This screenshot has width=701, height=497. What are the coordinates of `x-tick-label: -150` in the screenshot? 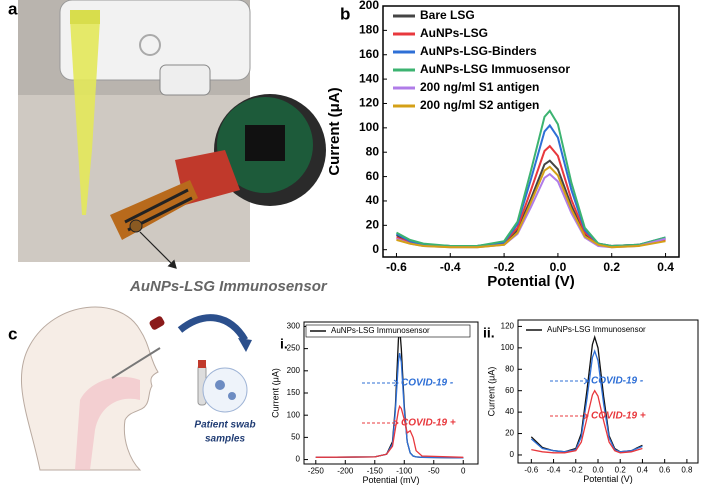 It's located at (375, 470).